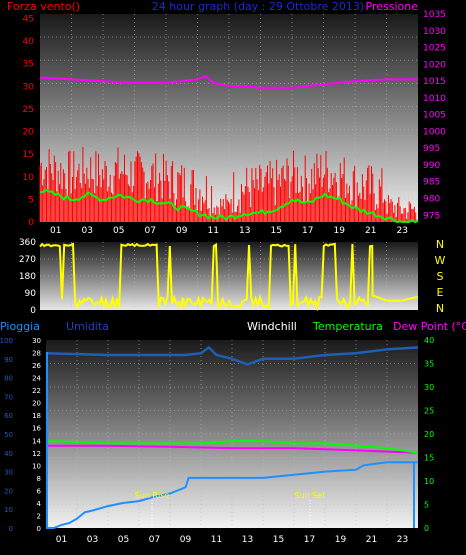 The image size is (466, 555). Describe the element at coordinates (36, 341) in the screenshot. I see `rain-tick: 30` at that location.